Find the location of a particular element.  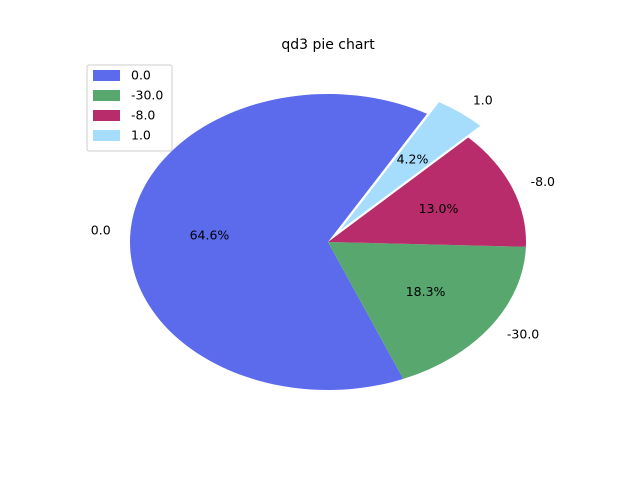

chart-title: qd3 pie chart is located at coordinates (328, 45).